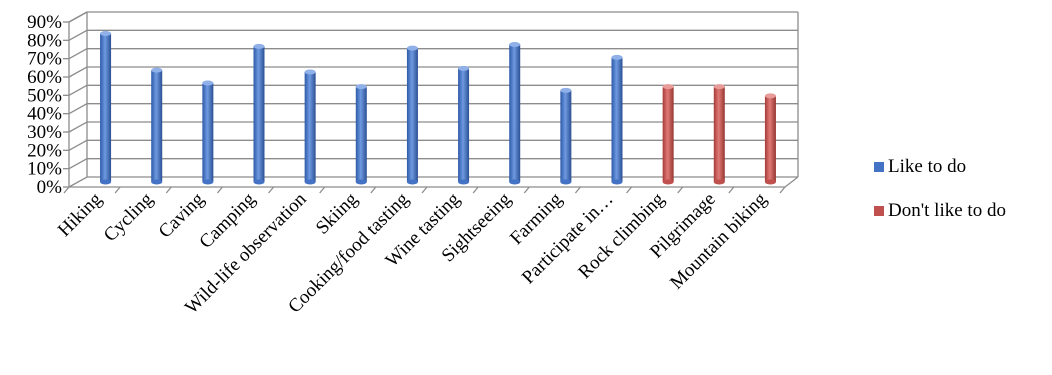 This screenshot has width=1052, height=375. I want to click on legend-item-dislike: Don't like to do, so click(963, 211).